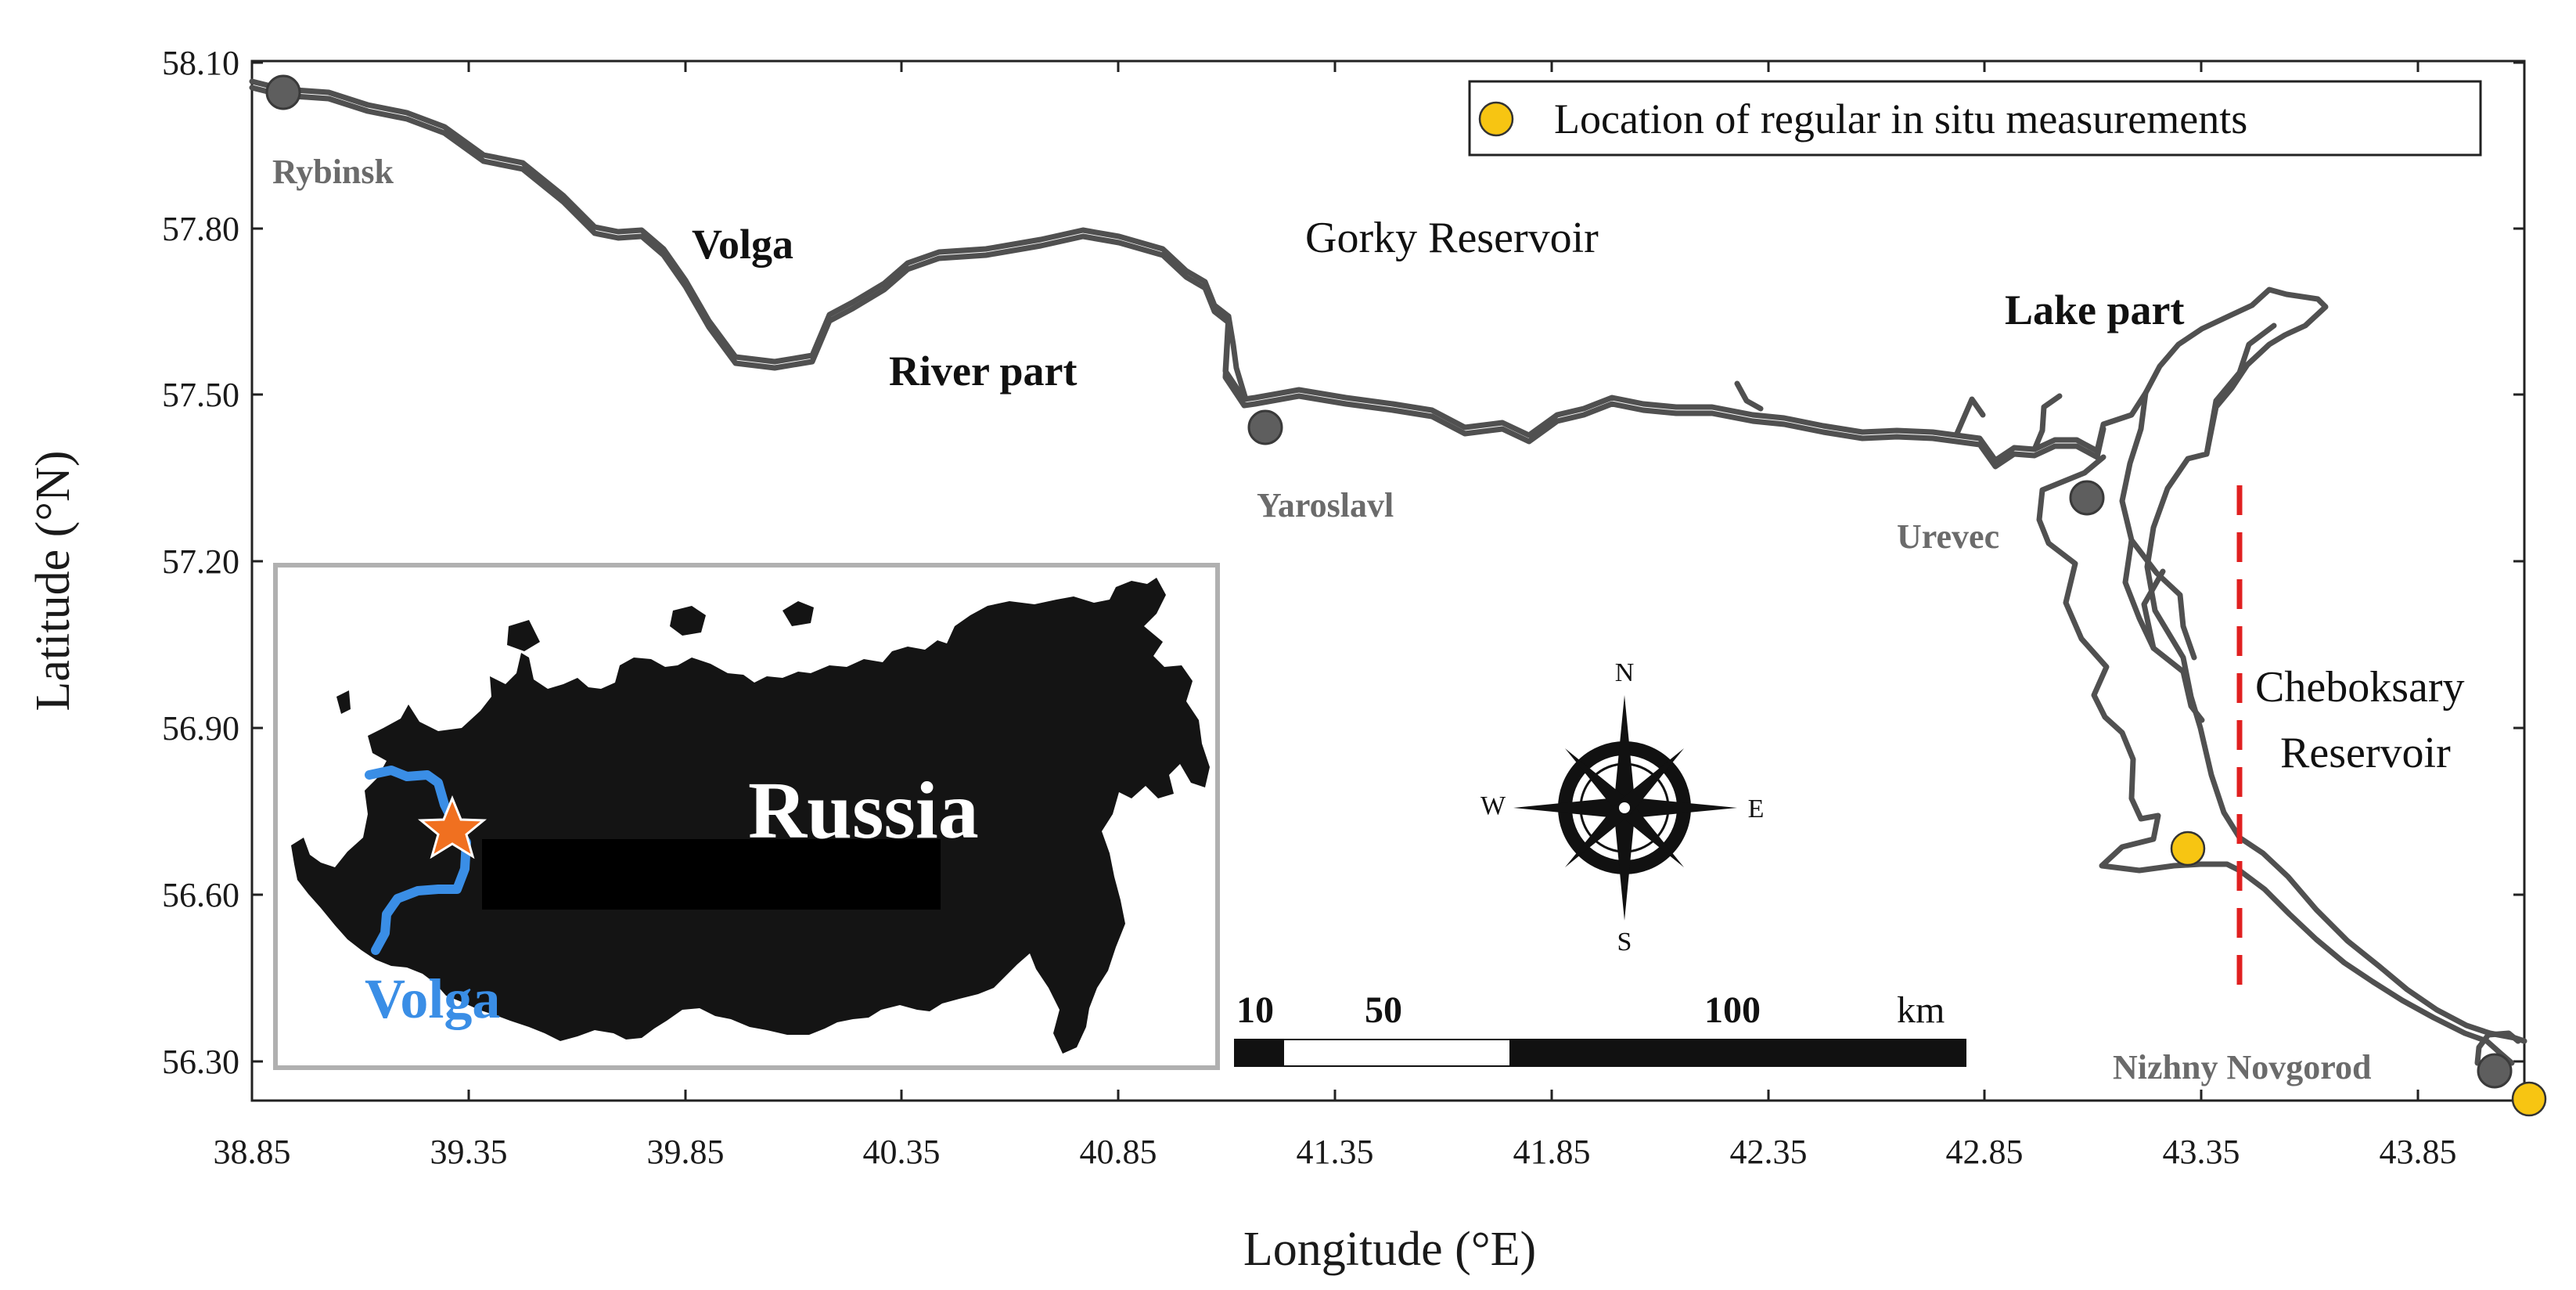 The image size is (2576, 1290). What do you see at coordinates (2495, 1071) in the screenshot?
I see `station-nizhny-novgorod` at bounding box center [2495, 1071].